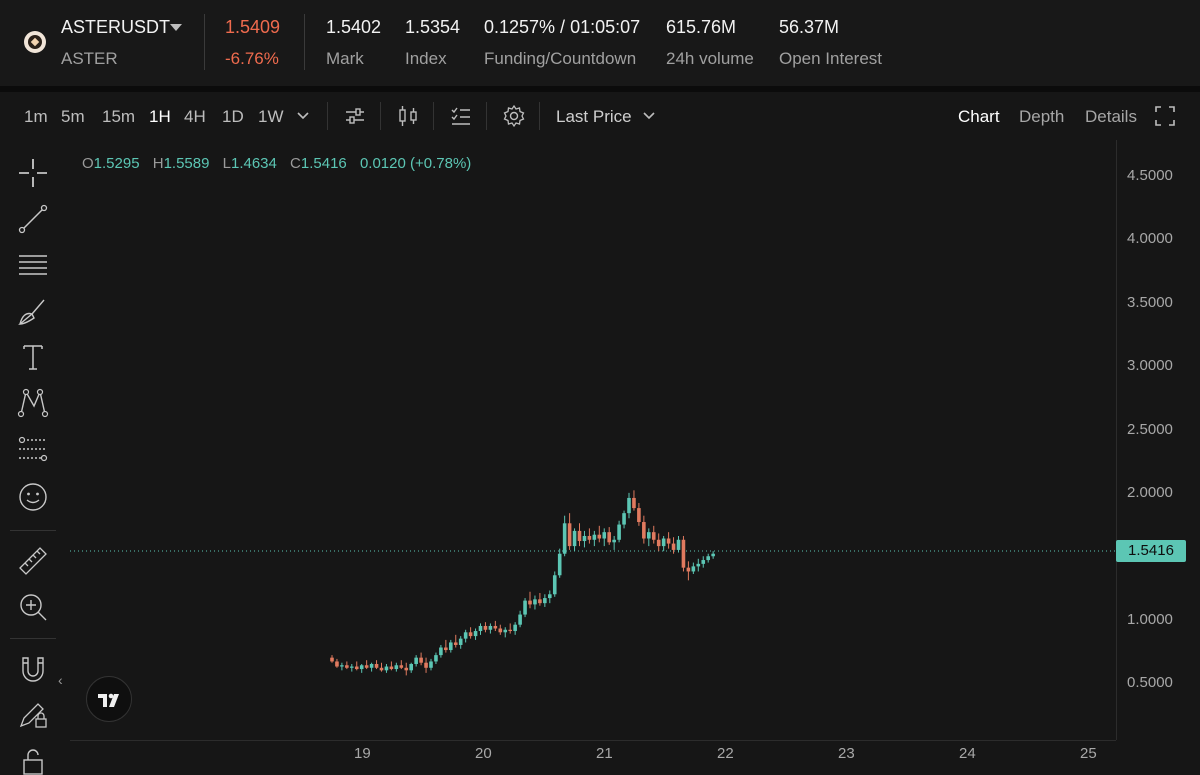  Describe the element at coordinates (195, 116) in the screenshot. I see `timeframe-4h: 4H` at that location.